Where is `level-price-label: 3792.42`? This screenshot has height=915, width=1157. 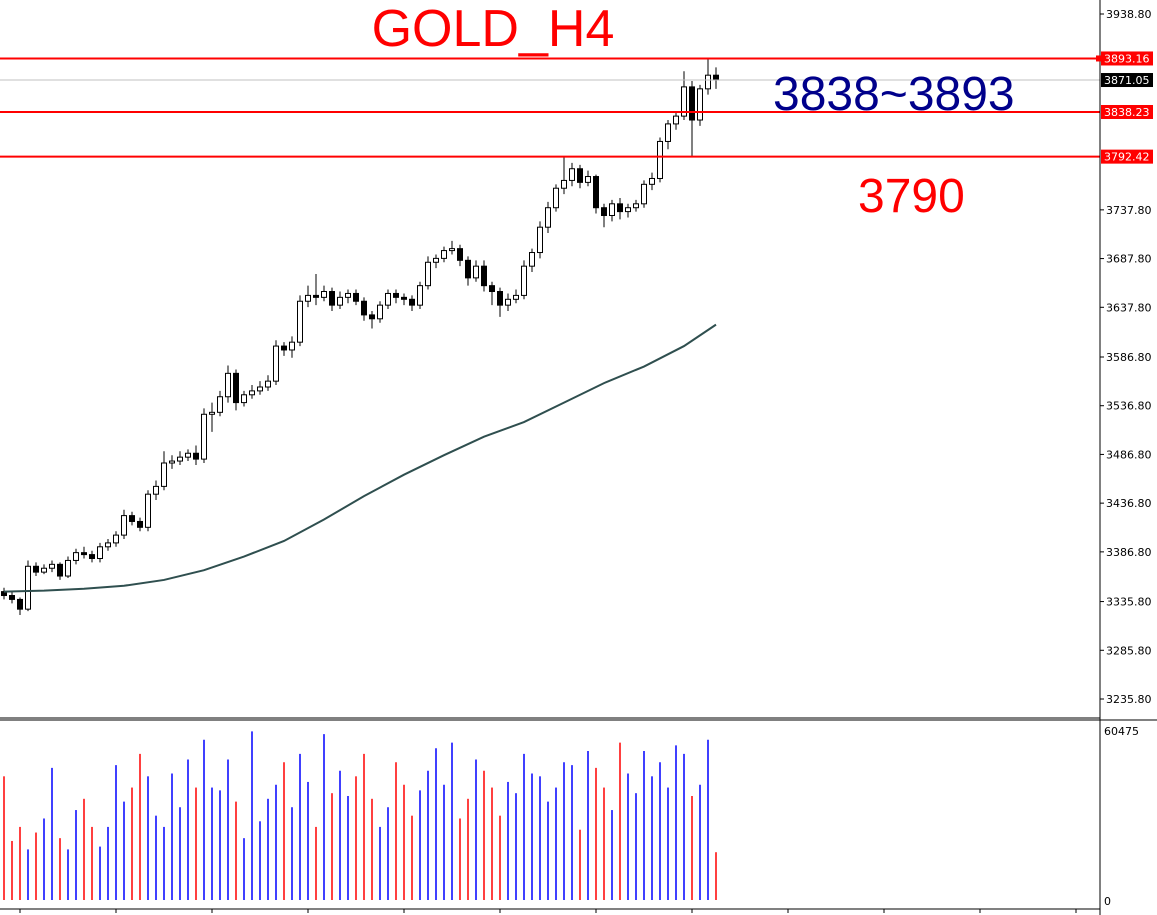 level-price-label: 3792.42 is located at coordinates (1127, 157).